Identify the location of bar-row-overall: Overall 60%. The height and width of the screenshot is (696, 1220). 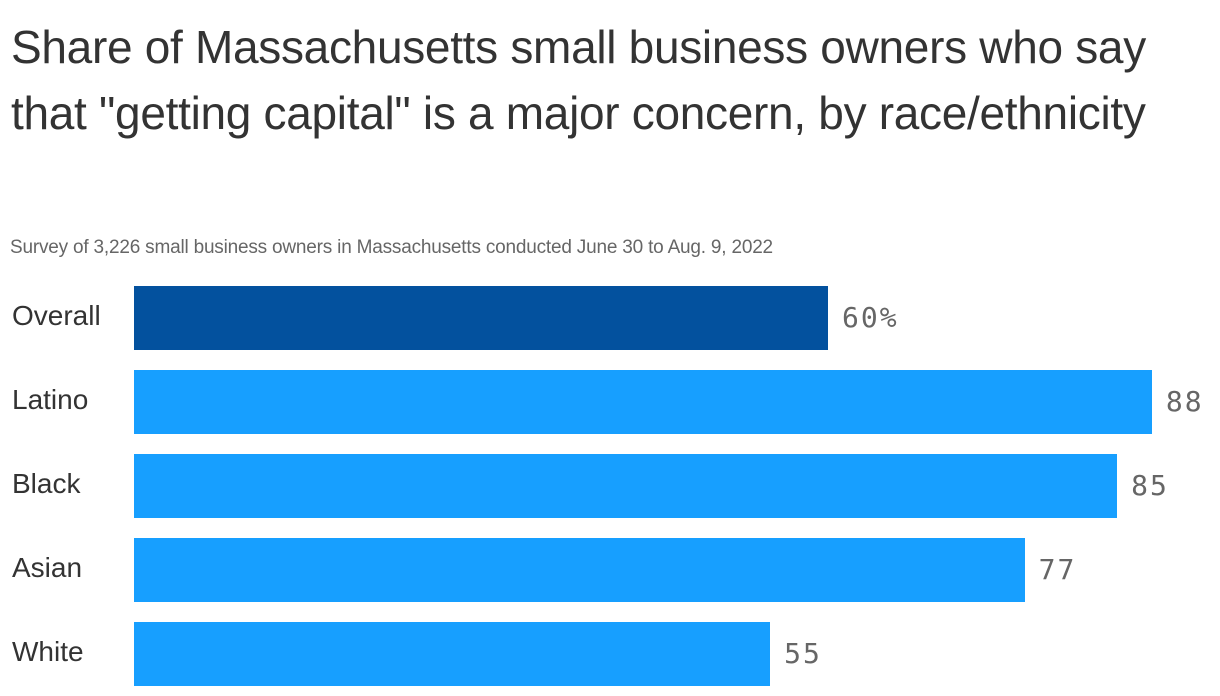
(610, 318).